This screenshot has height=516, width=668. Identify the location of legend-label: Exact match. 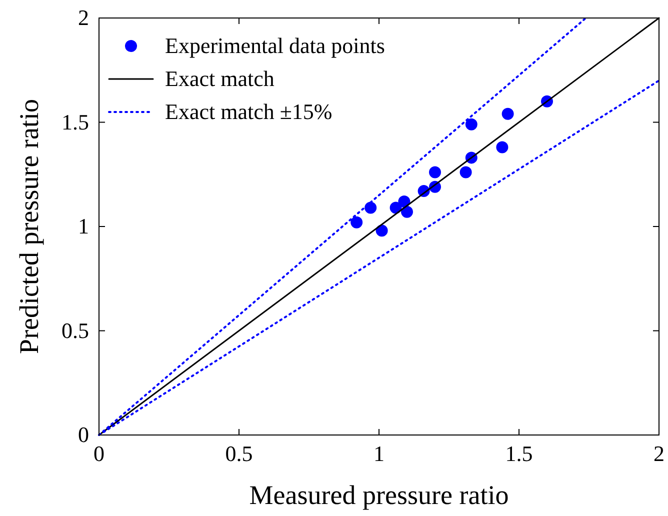
(219, 78).